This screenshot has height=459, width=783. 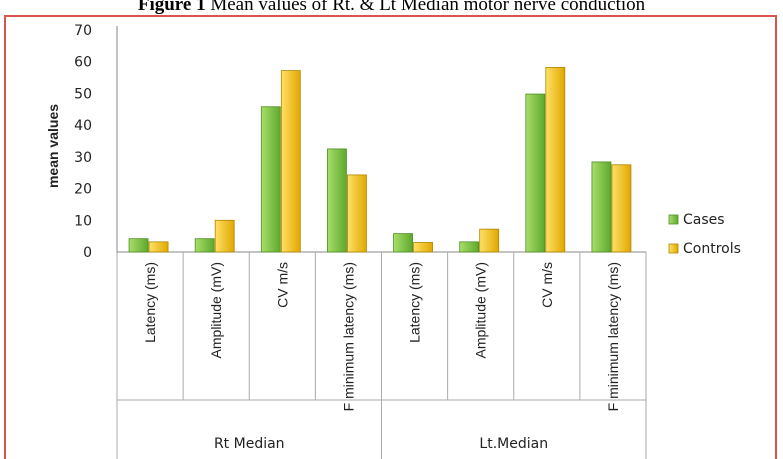 What do you see at coordinates (83, 221) in the screenshot?
I see `y-tick-label: 10` at bounding box center [83, 221].